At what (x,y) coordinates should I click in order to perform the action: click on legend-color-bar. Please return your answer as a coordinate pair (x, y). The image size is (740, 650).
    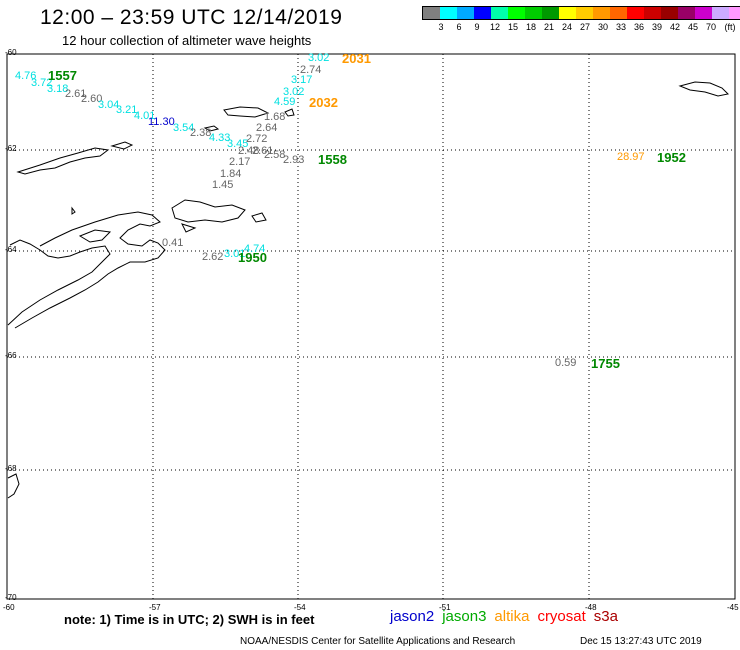
    Looking at the image, I should click on (581, 13).